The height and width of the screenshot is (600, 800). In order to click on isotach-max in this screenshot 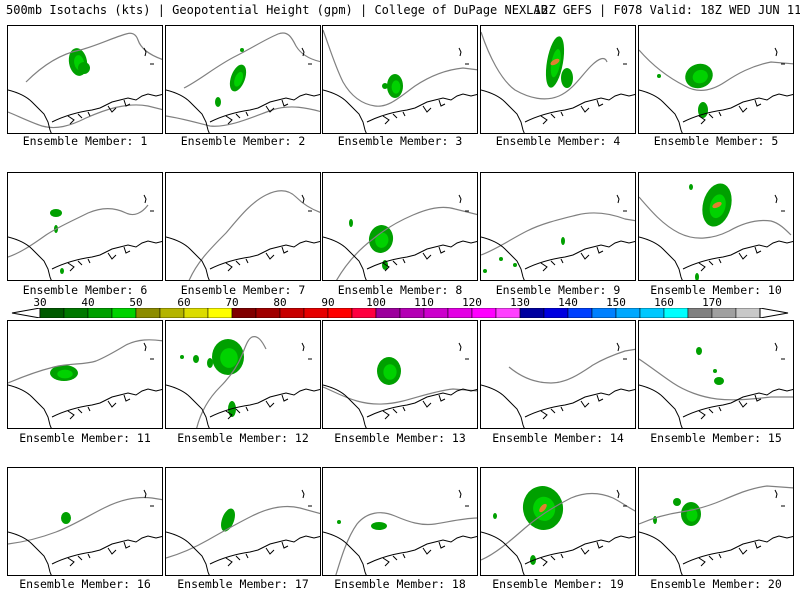, I will do `click(543, 508)`.